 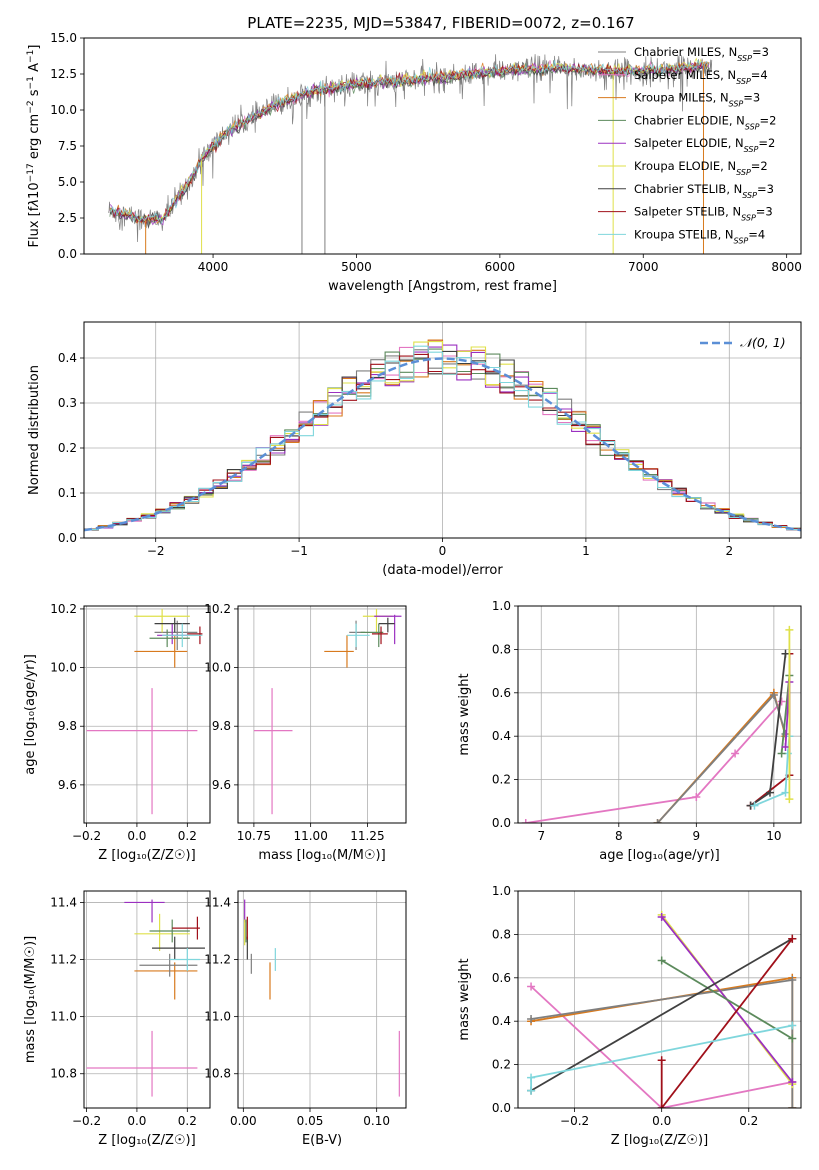 I want to click on massweight-vs-age-ytick-label-4: 0.8, so click(x=501, y=649).